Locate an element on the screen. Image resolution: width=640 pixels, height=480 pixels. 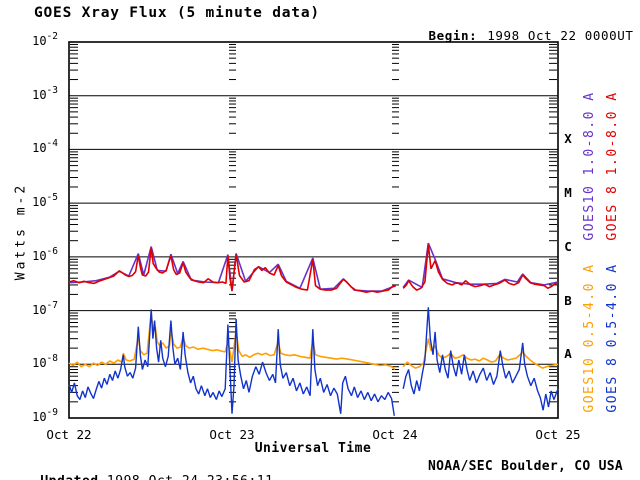
begin-label: Begin: is located at coordinates (453, 35).